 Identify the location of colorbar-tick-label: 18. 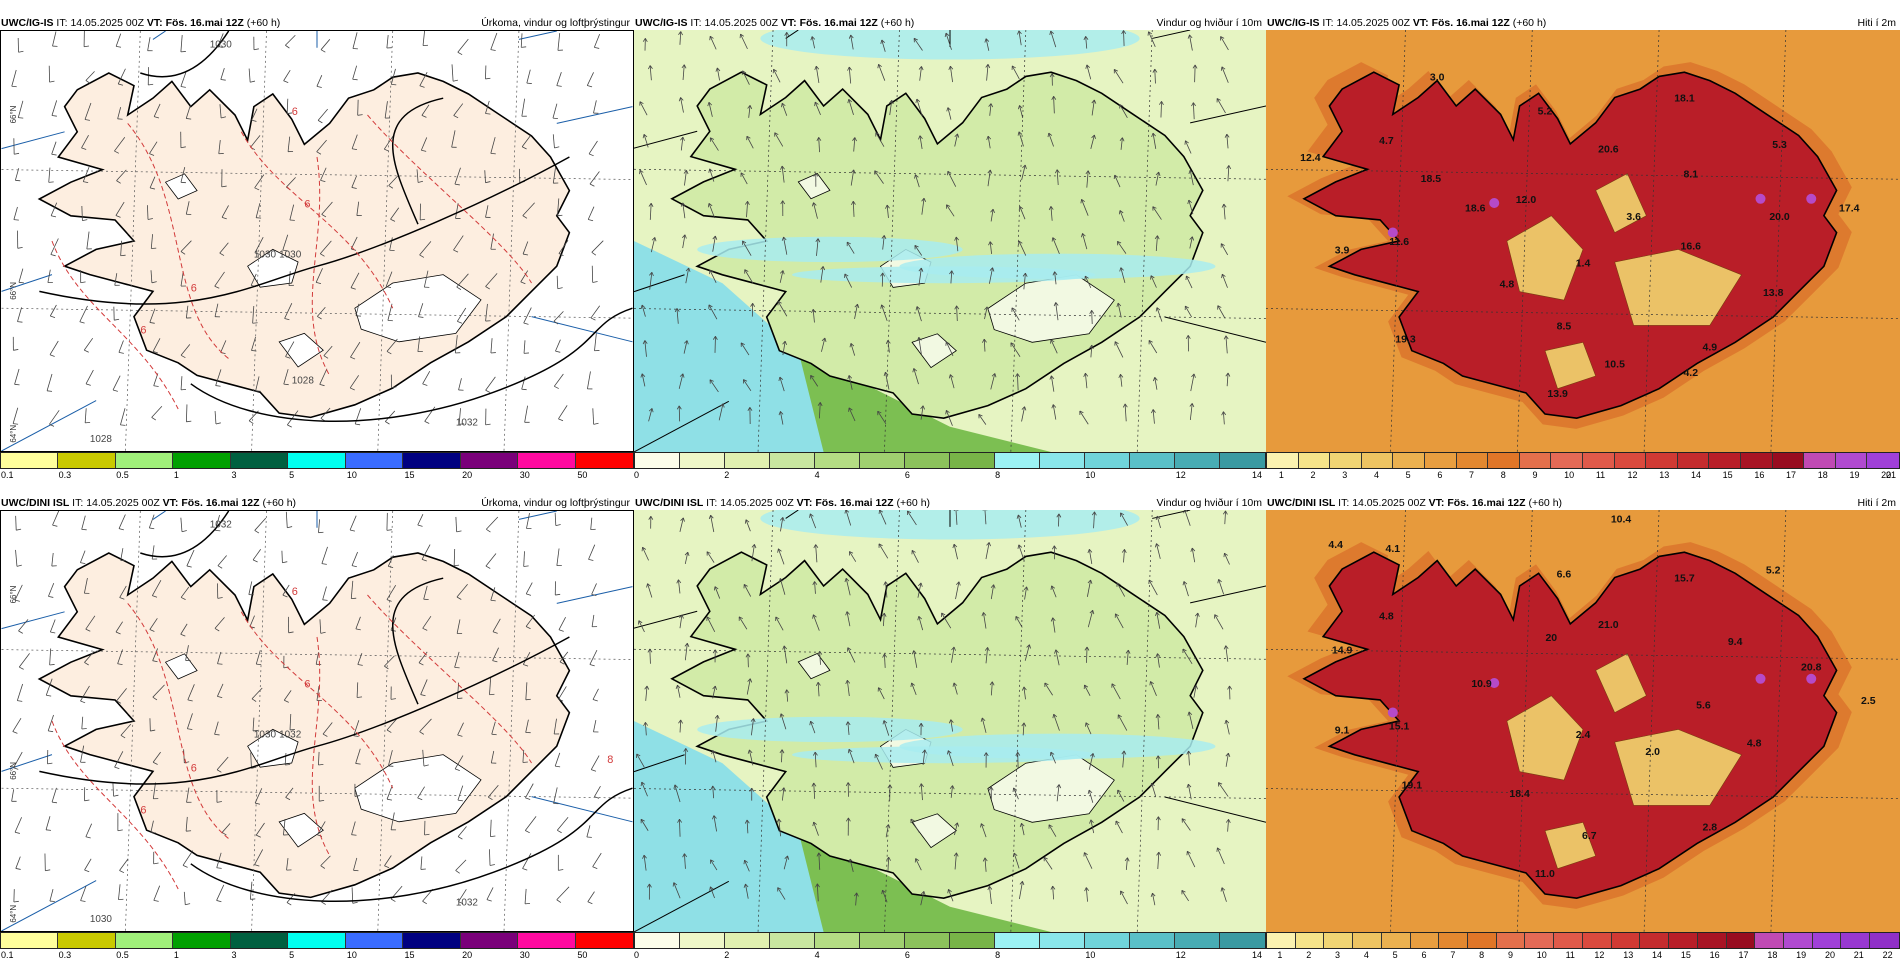
(1823, 475).